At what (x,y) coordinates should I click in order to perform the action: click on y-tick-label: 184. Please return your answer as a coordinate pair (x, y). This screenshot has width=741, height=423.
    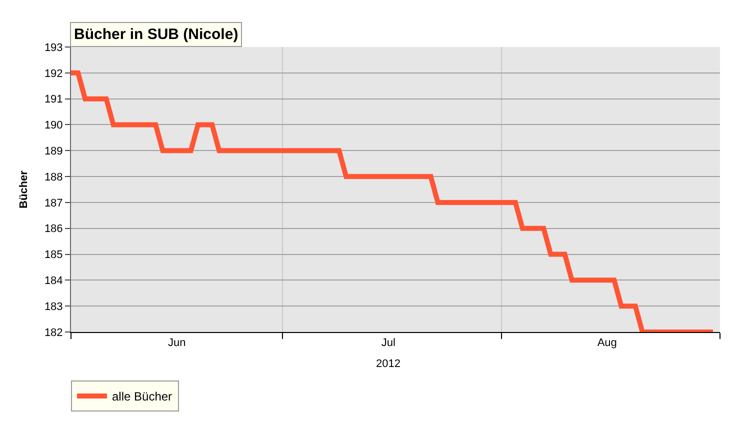
    Looking at the image, I should click on (53, 281).